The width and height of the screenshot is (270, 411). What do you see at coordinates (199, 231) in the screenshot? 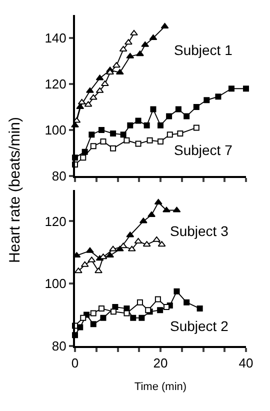
I see `annotation: Subject 3` at bounding box center [199, 231].